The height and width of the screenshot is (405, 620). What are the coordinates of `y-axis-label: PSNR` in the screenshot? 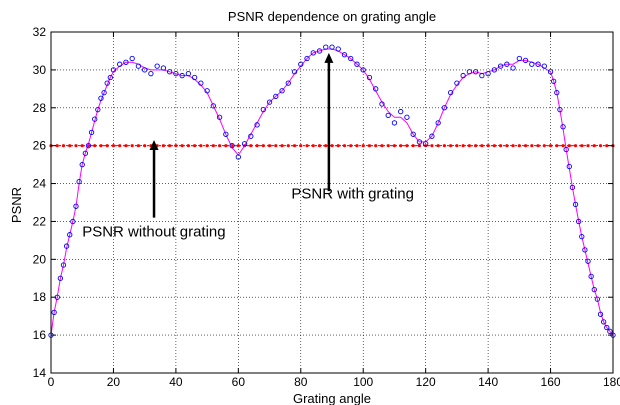 It's located at (16, 205).